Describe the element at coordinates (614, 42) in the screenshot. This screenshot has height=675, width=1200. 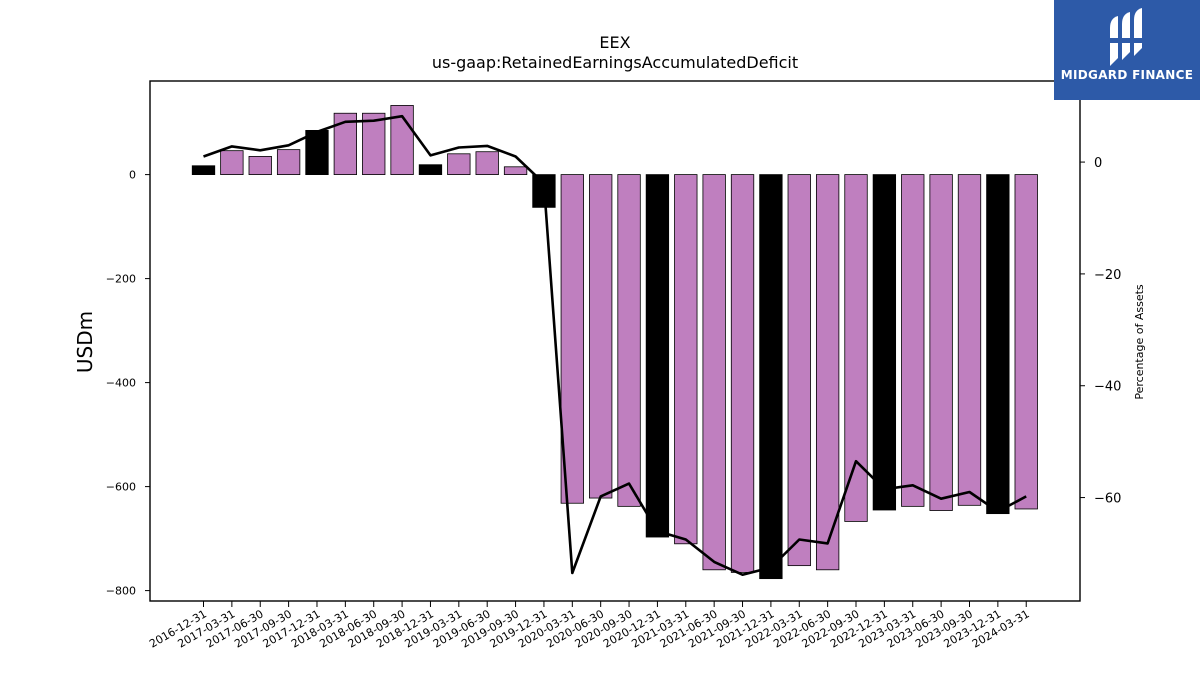
I see `chart-title: EEX` at that location.